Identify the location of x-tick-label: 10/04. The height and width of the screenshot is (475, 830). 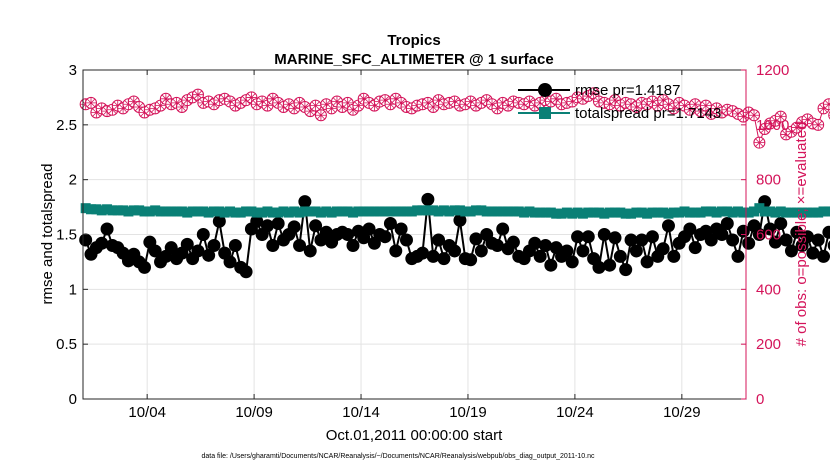
(147, 412).